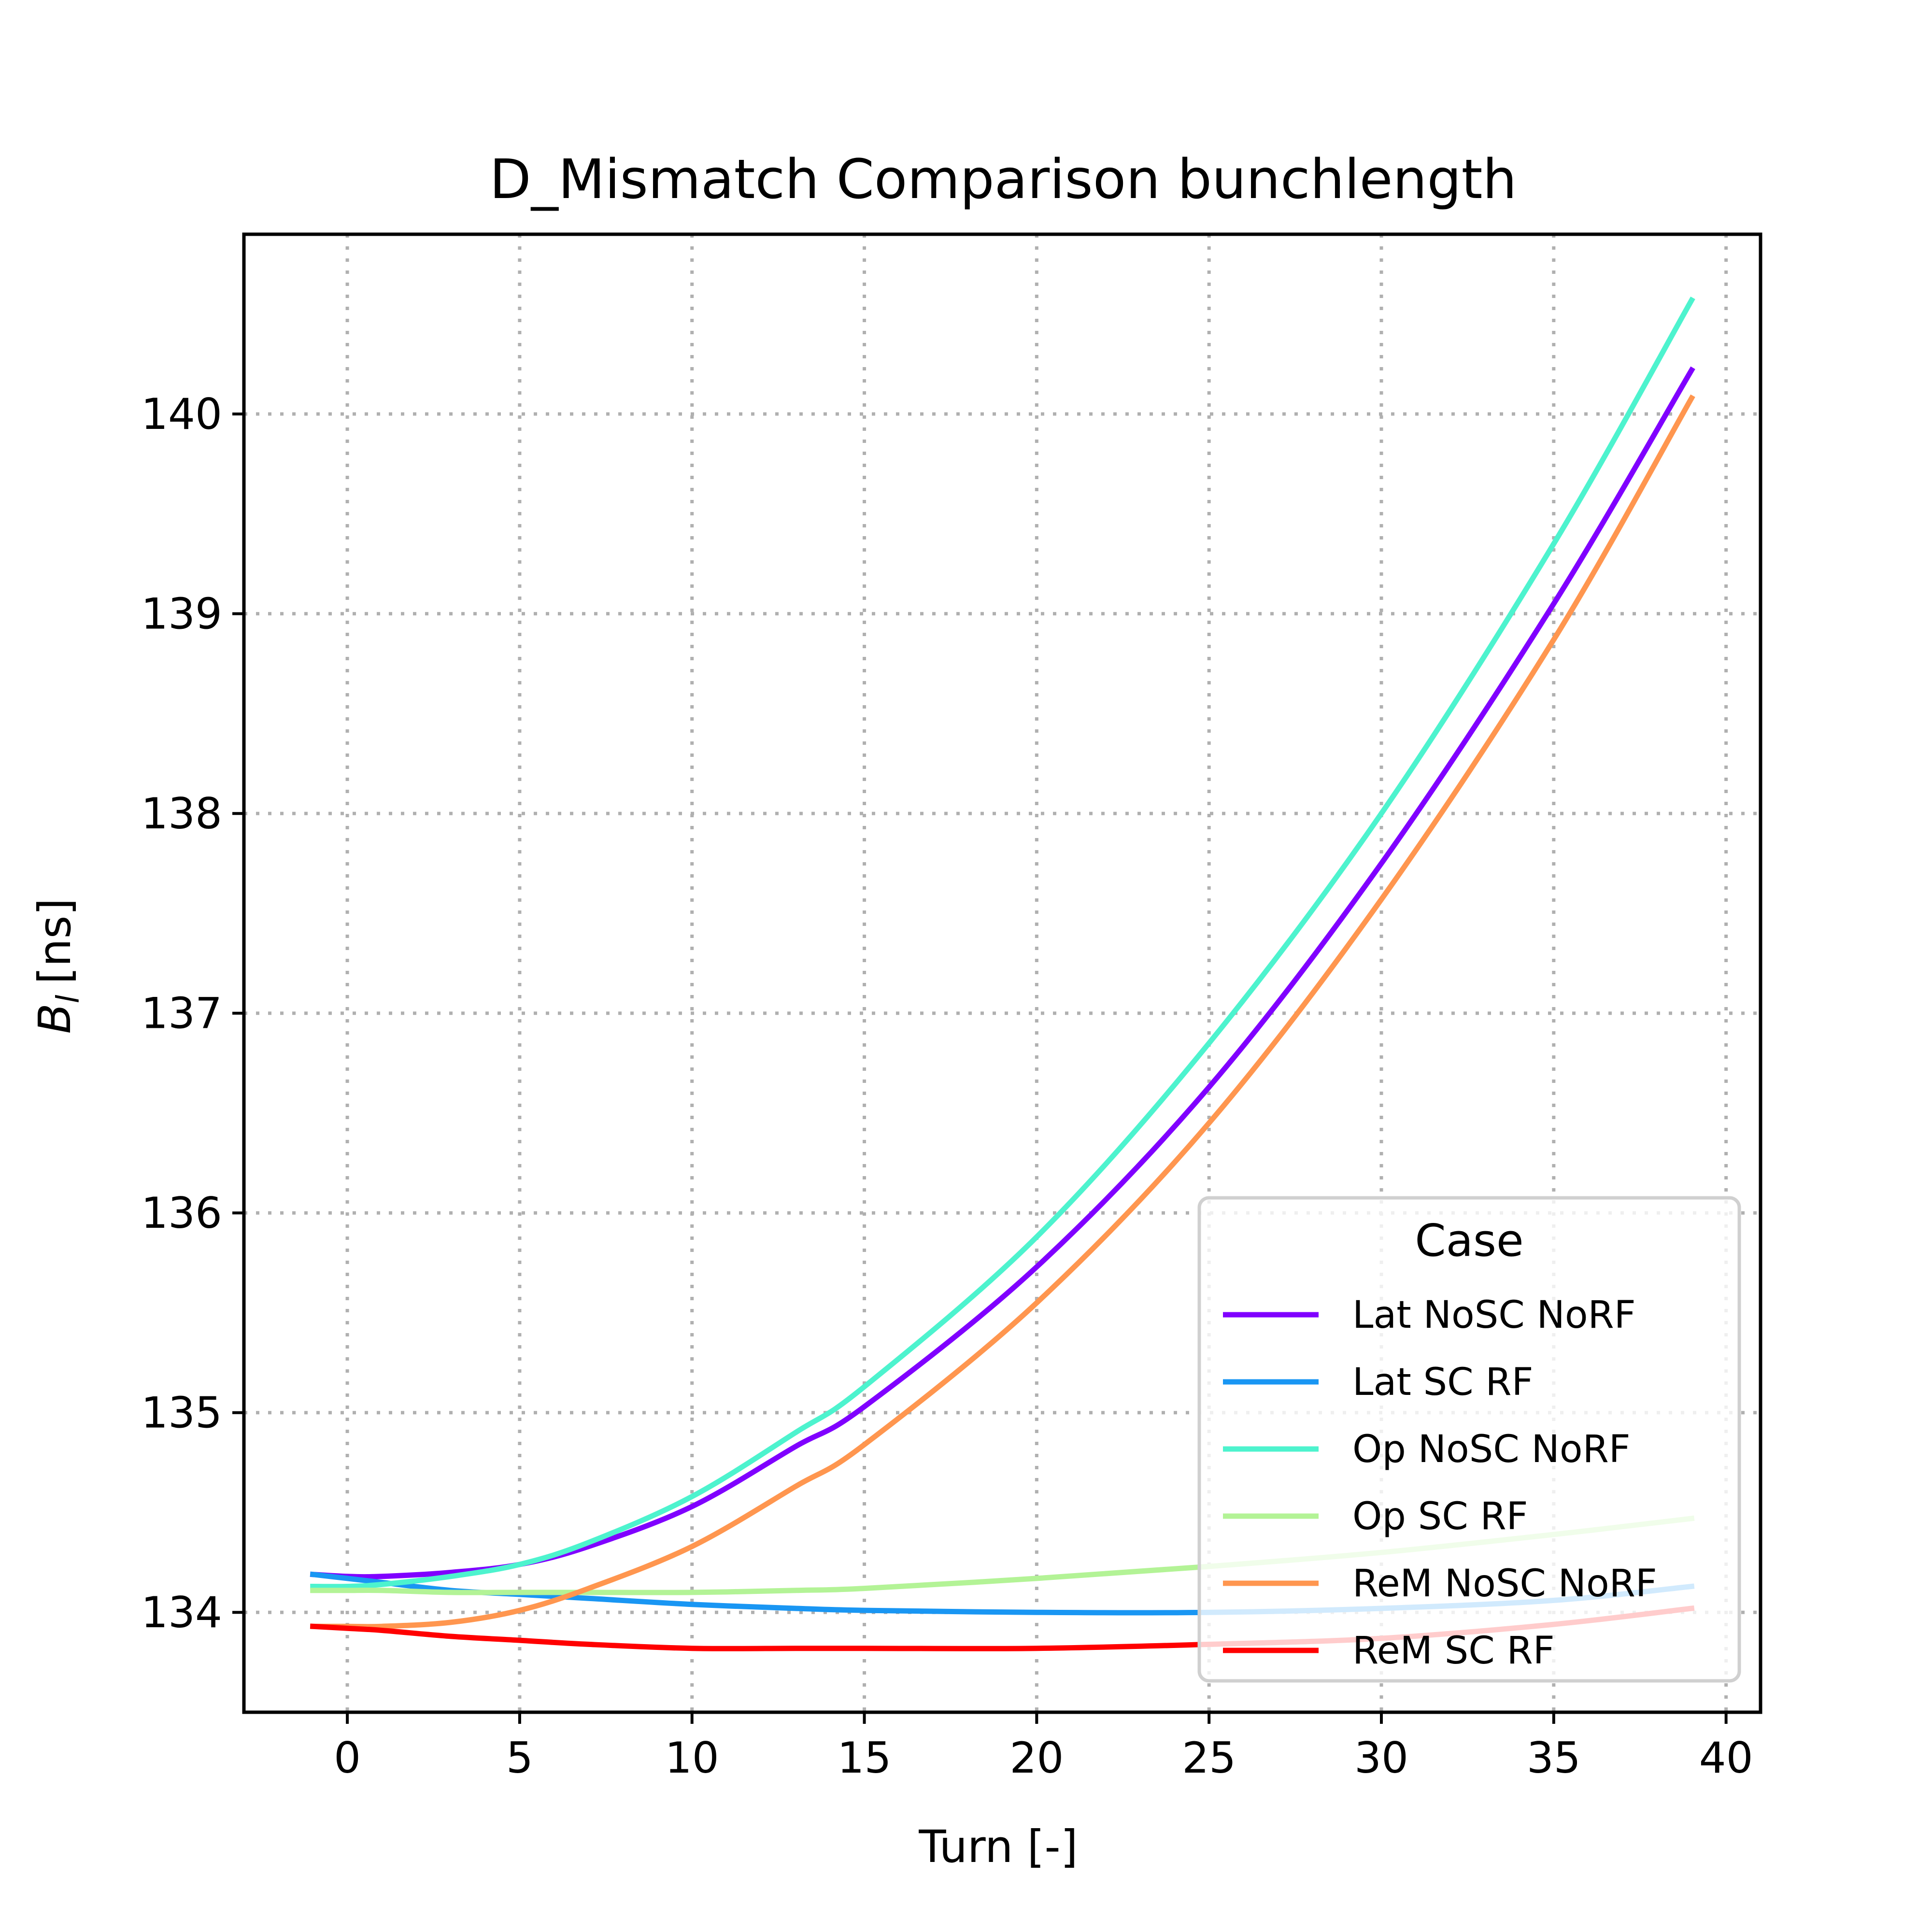  Describe the element at coordinates (55, 941) in the screenshot. I see `y-axis-label-unit: [ns]` at that location.